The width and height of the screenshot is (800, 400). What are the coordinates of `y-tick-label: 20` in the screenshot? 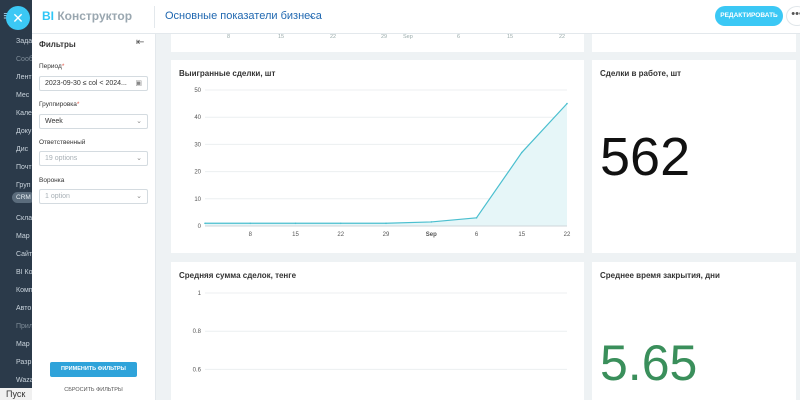 It's located at (197, 173).